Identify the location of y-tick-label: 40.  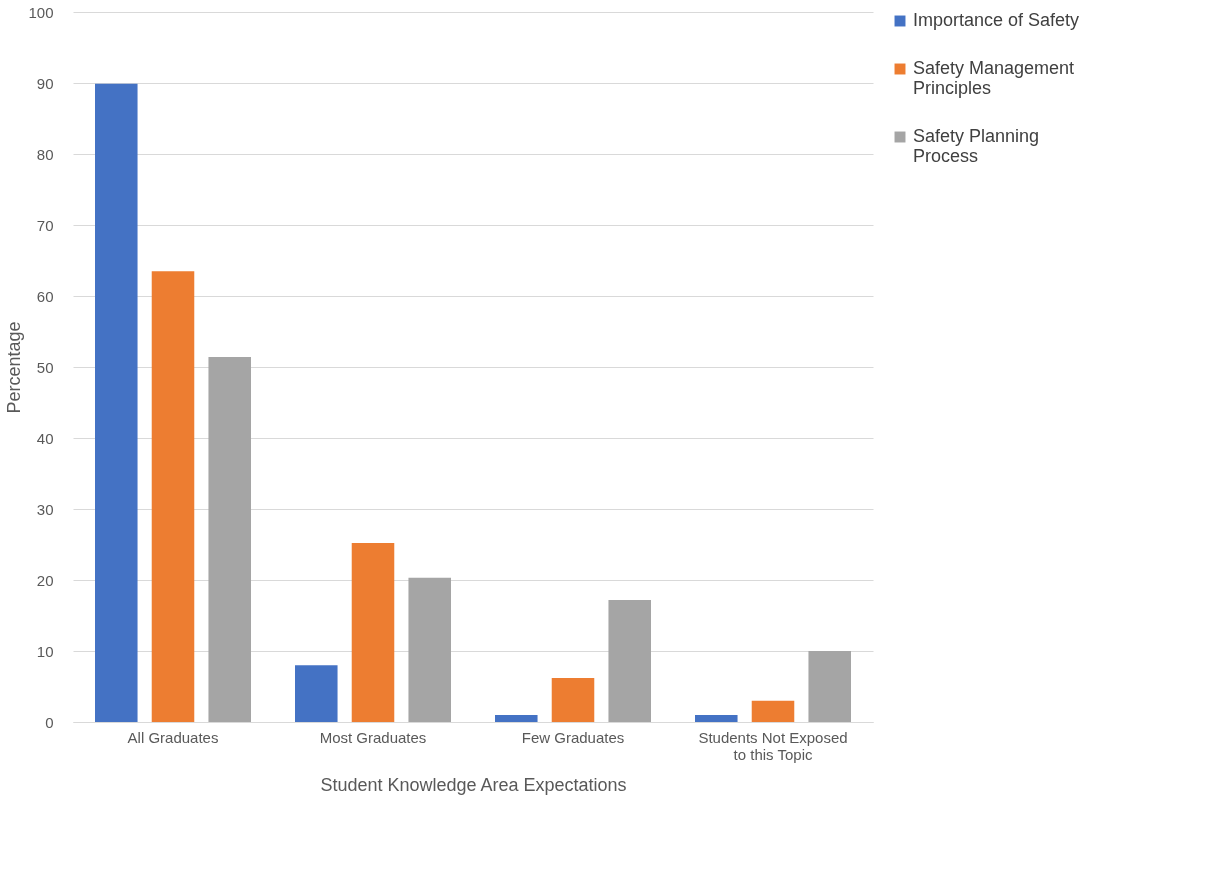
(45, 438).